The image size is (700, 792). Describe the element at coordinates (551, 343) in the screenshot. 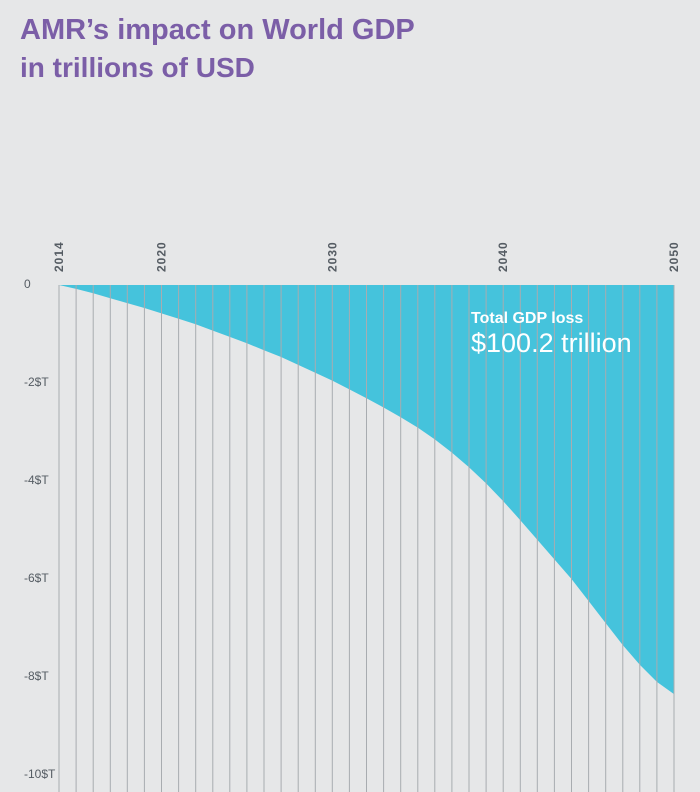

I see `total-gdp-loss-value: $100.2 trillion` at that location.